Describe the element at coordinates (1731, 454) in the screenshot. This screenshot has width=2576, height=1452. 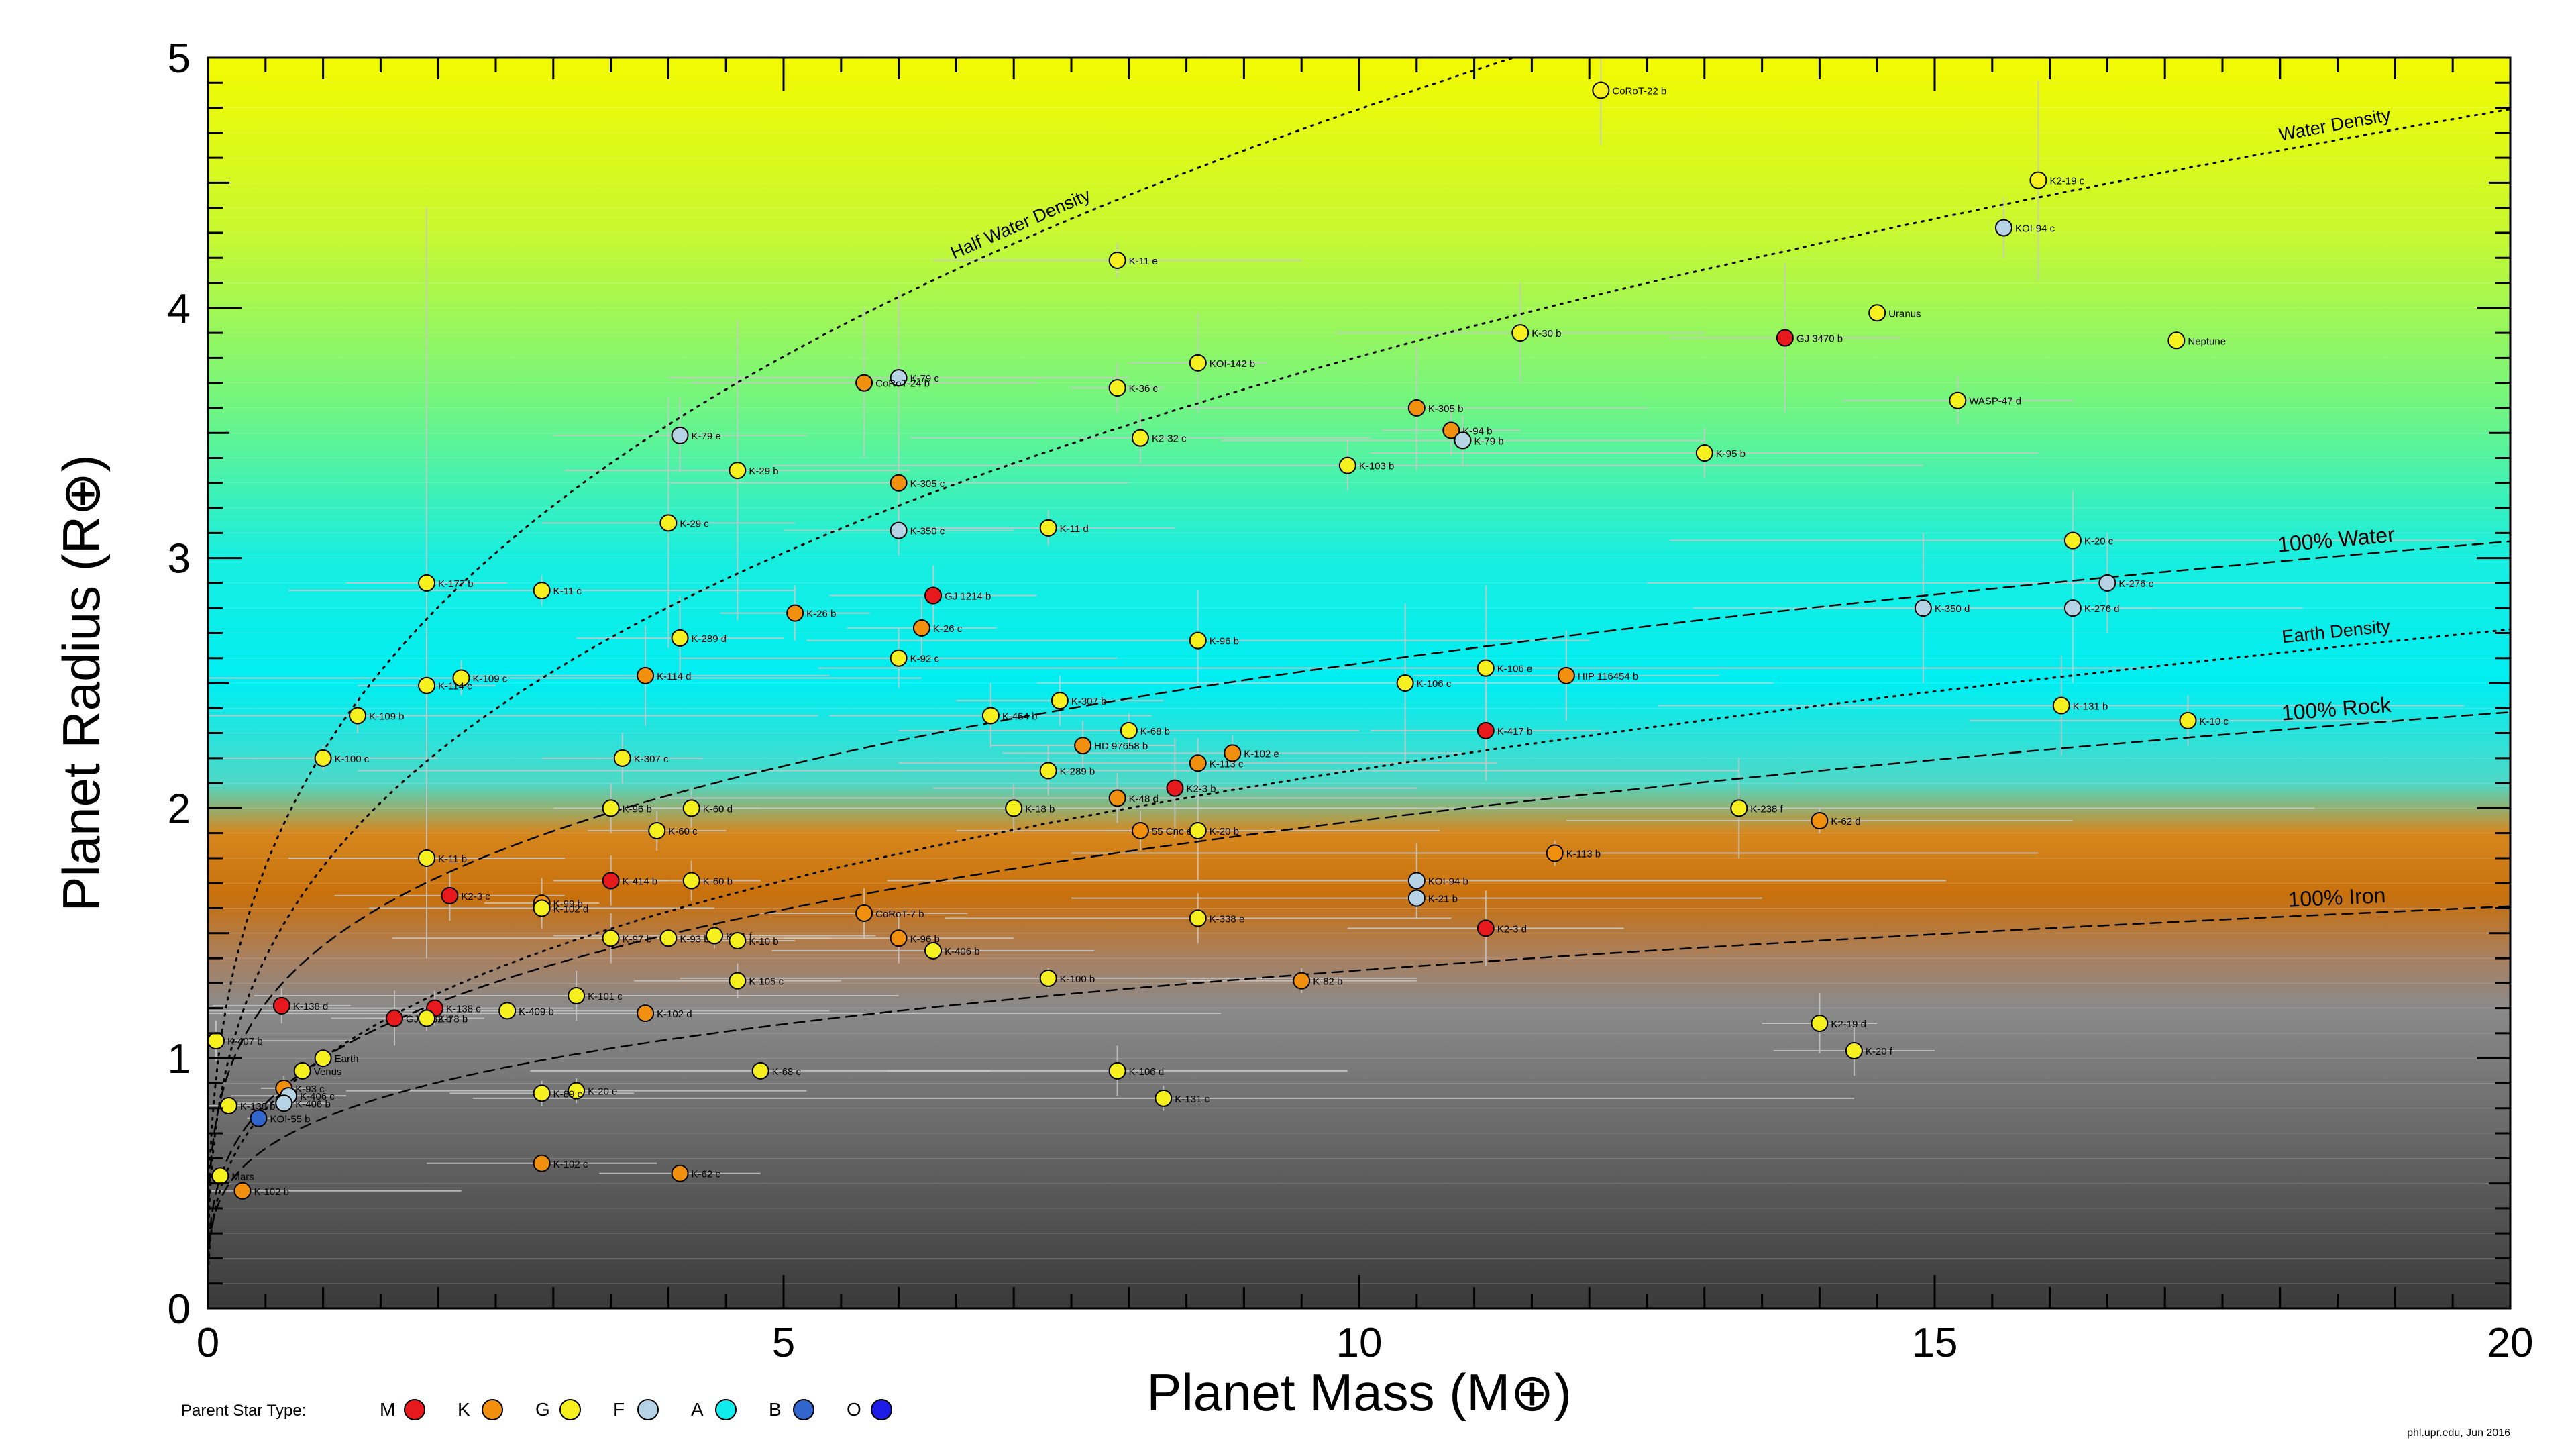
I see `planet-label: K-95 b` at that location.